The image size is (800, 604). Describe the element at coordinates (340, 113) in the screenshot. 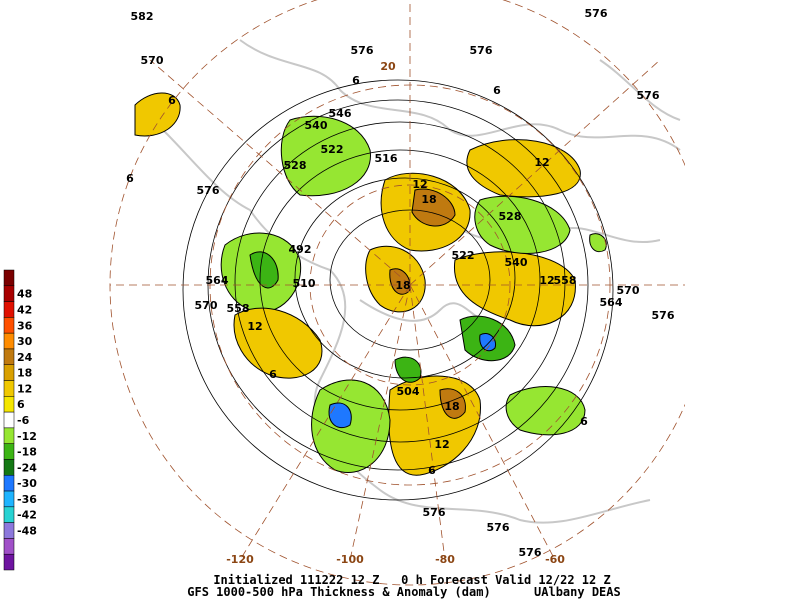

I see `contour-label: 546` at that location.